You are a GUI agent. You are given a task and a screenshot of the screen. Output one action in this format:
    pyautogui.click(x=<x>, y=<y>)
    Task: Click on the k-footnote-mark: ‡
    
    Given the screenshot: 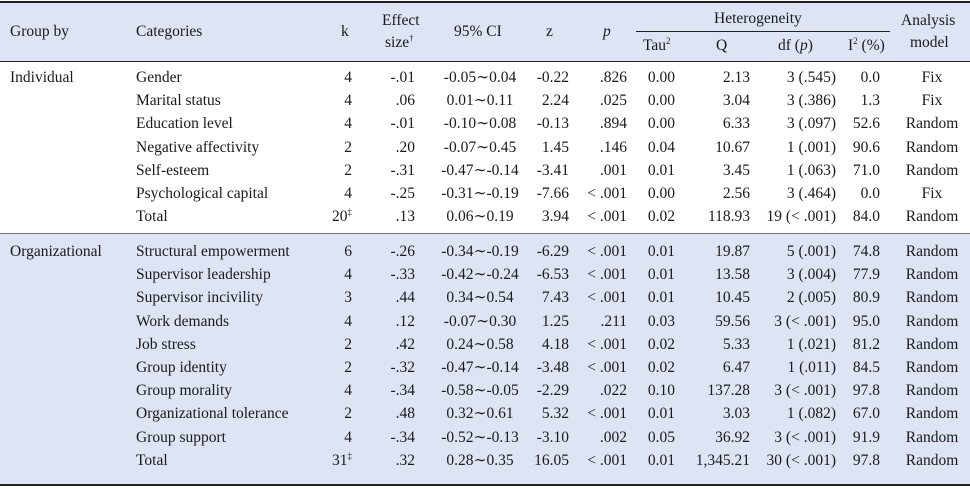 What is the action you would take?
    pyautogui.click(x=350, y=455)
    